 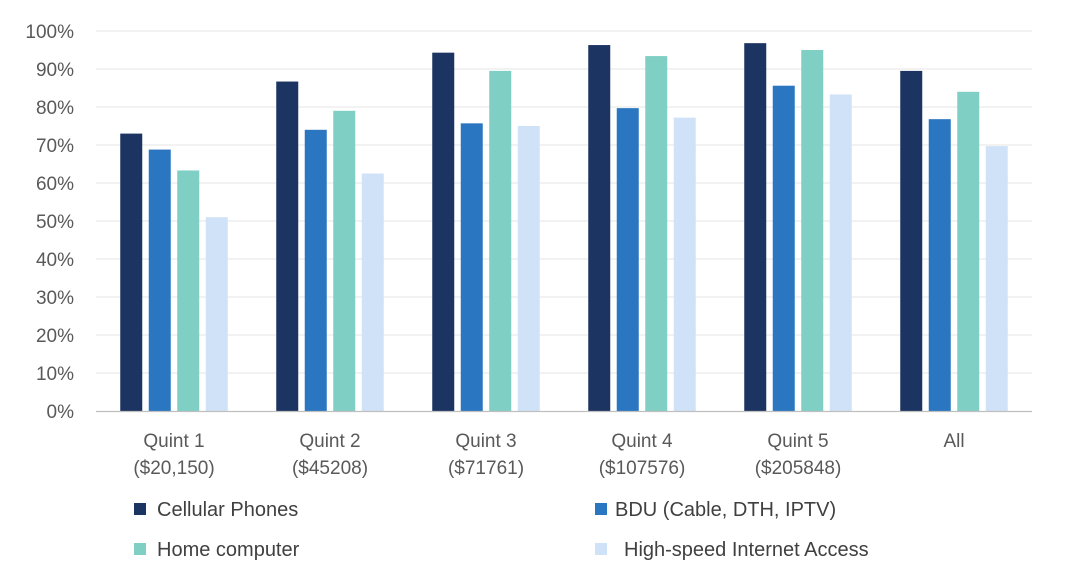 I want to click on x-tick-label-line: ($45208), so click(x=330, y=468).